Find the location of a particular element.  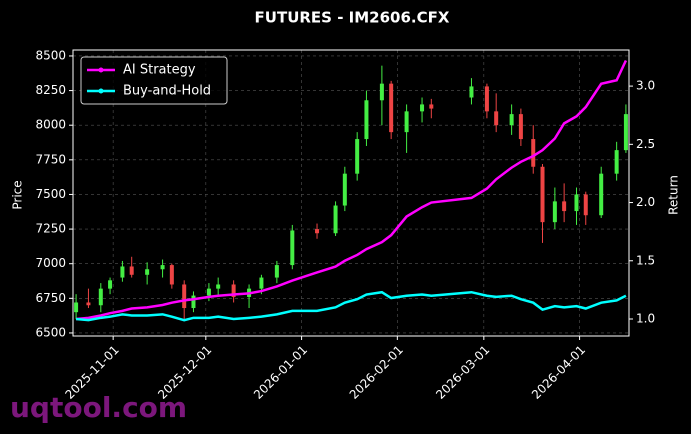

y-axis-label: Price is located at coordinates (18, 194).